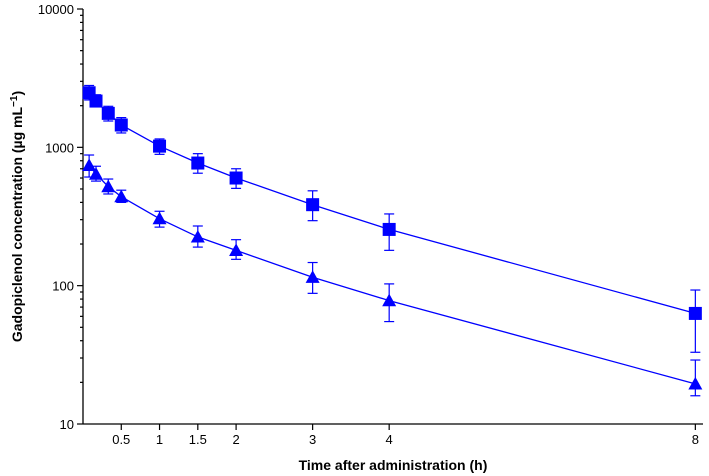  Describe the element at coordinates (67, 424) in the screenshot. I see `y-tick-label: 10` at that location.